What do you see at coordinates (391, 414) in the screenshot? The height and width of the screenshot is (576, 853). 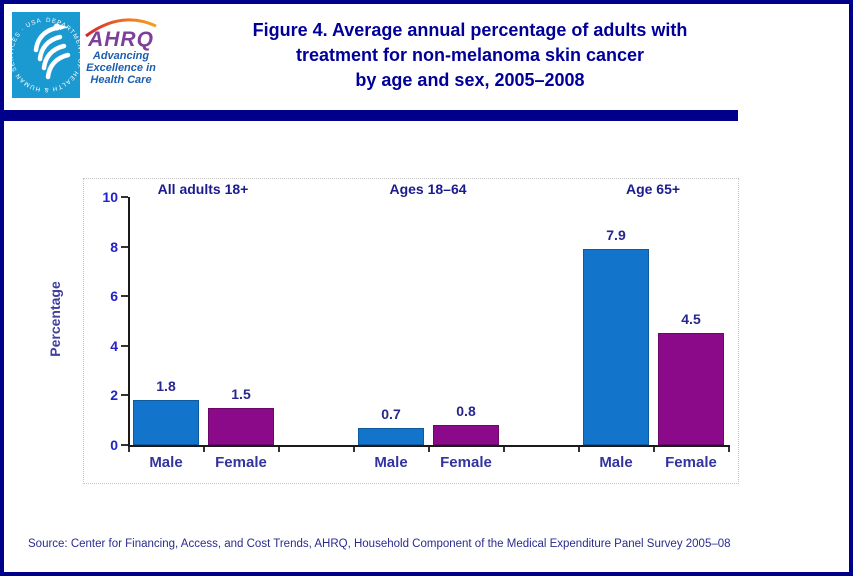 I see `bar-value-label: 0.7` at bounding box center [391, 414].